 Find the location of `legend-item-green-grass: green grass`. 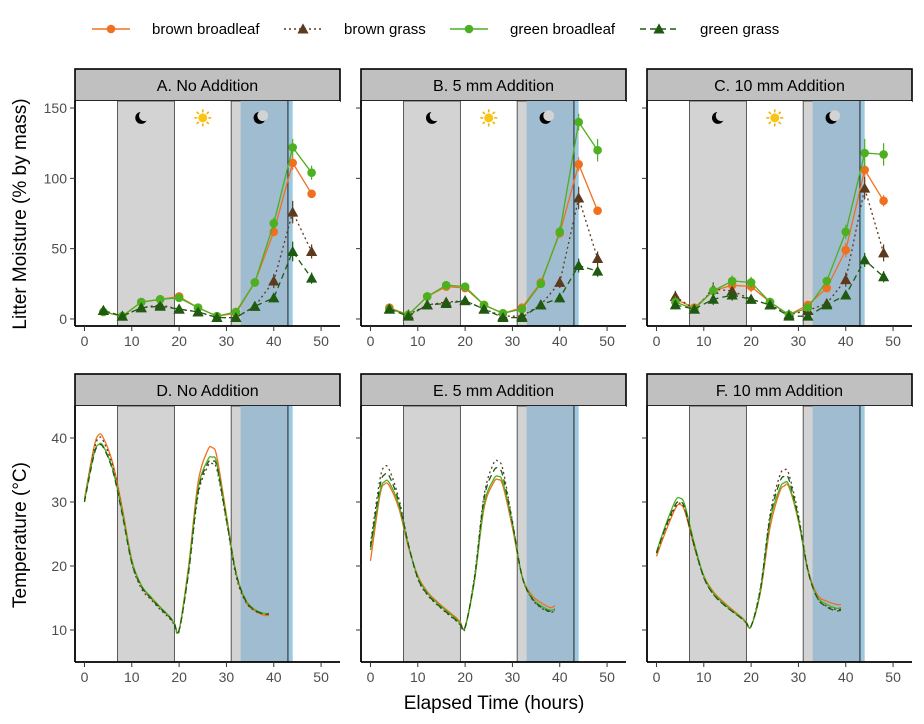

legend-item-green-grass: green grass is located at coordinates (709, 29).